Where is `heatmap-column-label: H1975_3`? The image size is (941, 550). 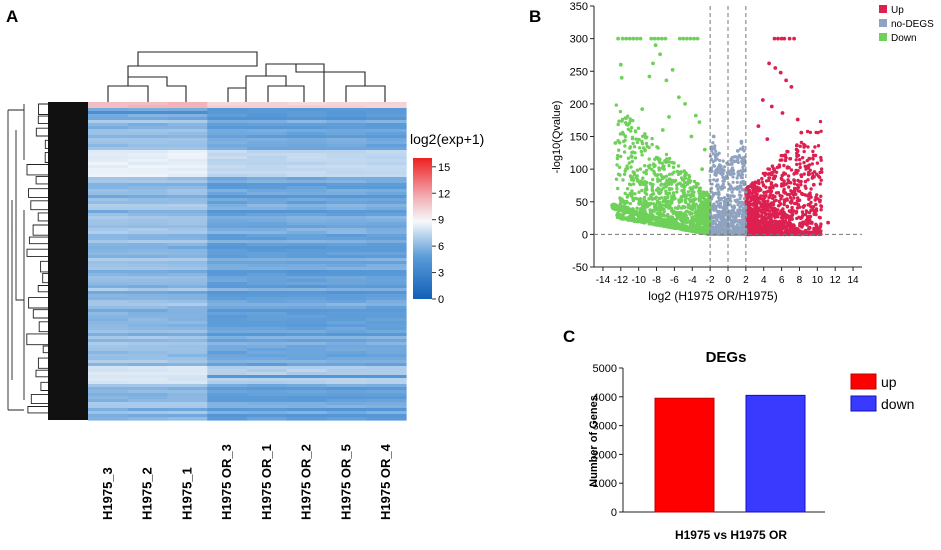
heatmap-column-label: H1975_3 is located at coordinates (107, 493).